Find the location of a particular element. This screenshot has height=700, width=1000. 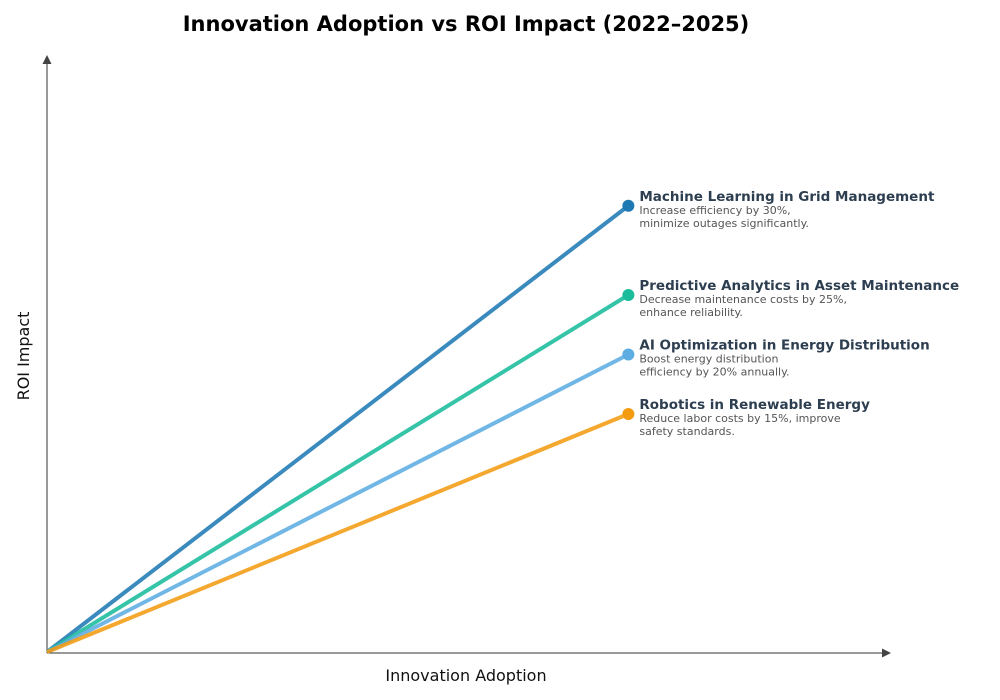

series-description: Boost energy distribution is located at coordinates (708, 359).